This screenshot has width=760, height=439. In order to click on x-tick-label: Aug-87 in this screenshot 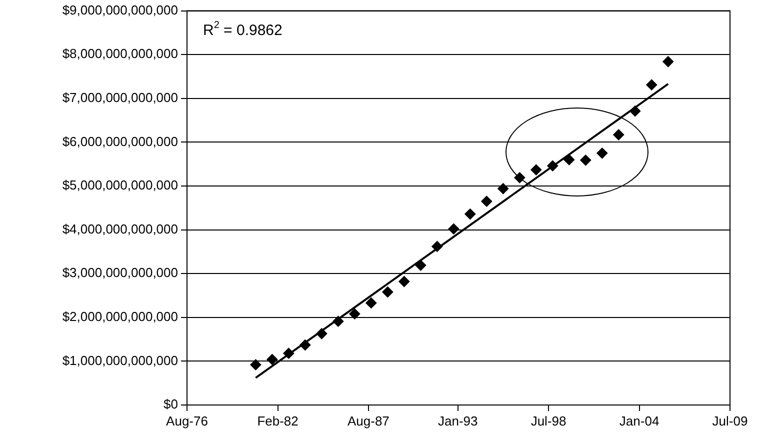, I will do `click(368, 420)`.